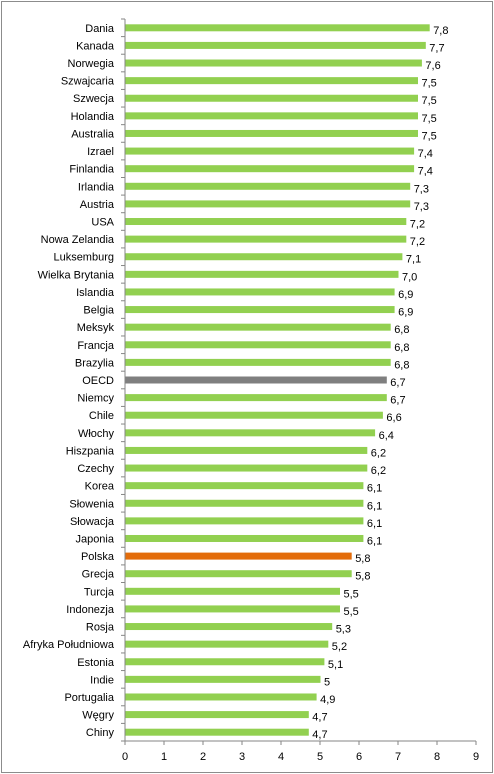 This screenshot has width=494, height=774. I want to click on category-label: Słowacja, so click(92, 522).